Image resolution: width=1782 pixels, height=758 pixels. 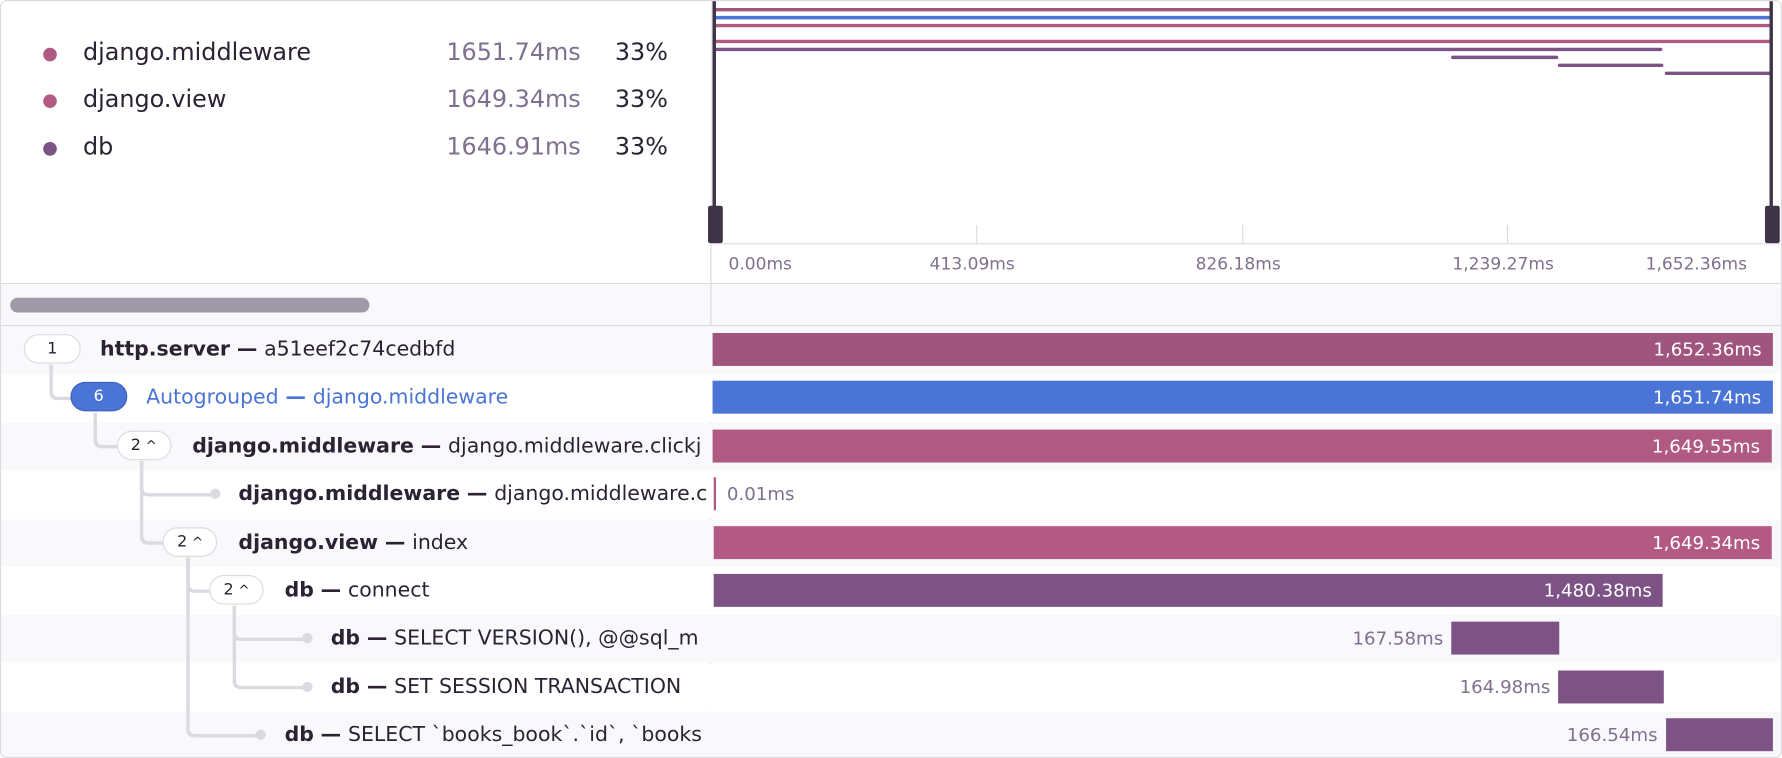 I want to click on span-description: index, so click(x=440, y=542).